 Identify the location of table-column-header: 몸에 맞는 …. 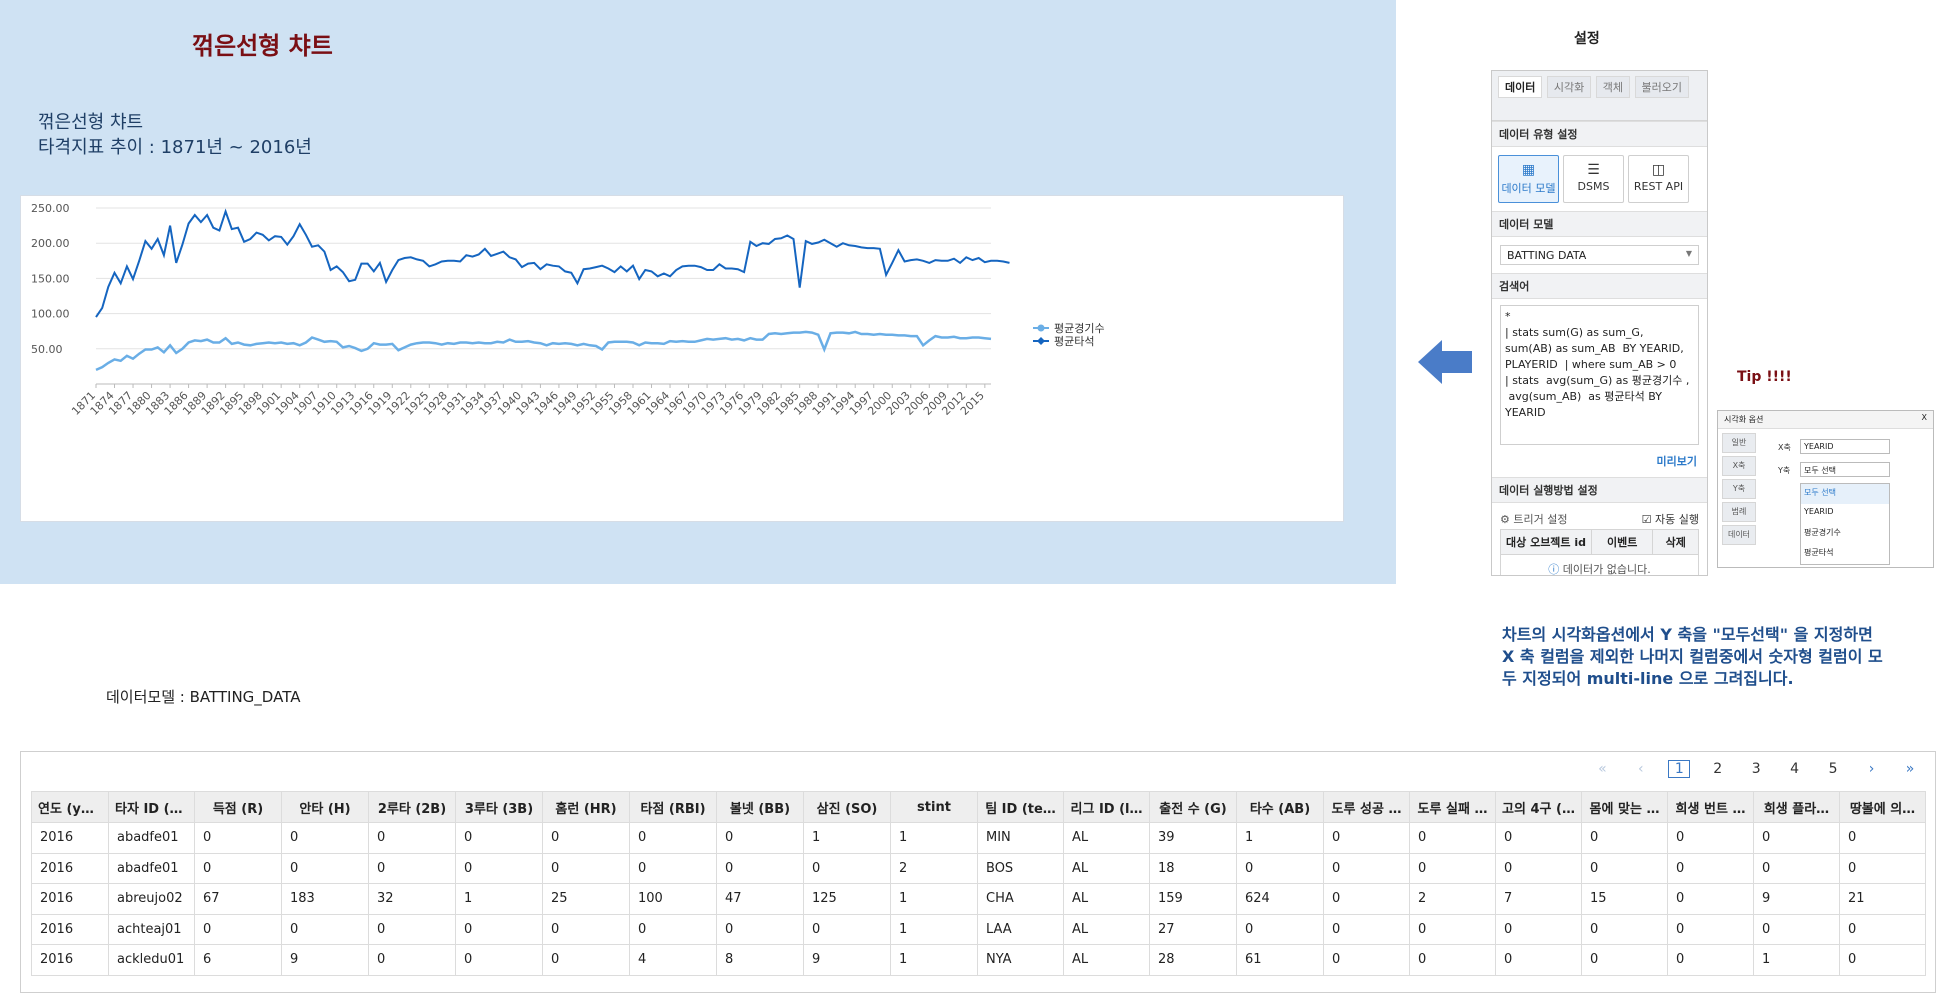
(1624, 807).